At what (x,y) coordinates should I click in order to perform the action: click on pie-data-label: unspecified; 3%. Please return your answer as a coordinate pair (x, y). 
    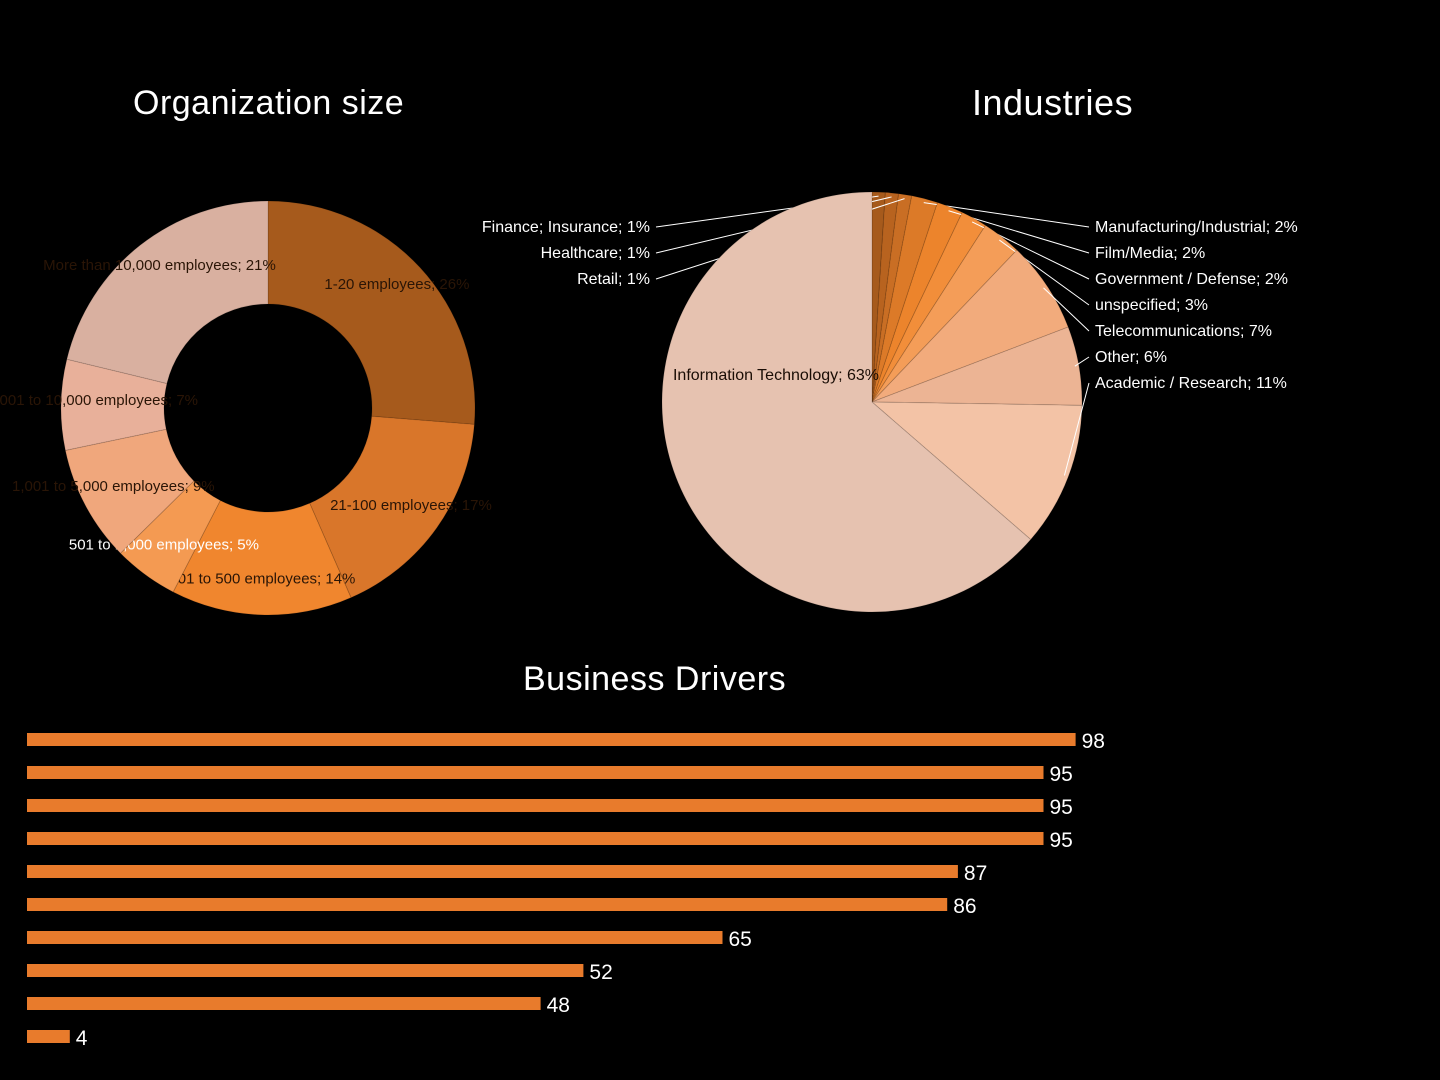
    Looking at the image, I should click on (1151, 305).